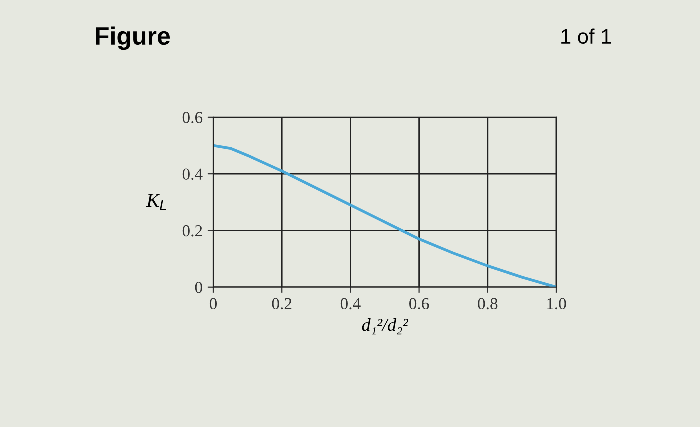 The height and width of the screenshot is (427, 700). I want to click on x-tick-label: 0.6, so click(420, 304).